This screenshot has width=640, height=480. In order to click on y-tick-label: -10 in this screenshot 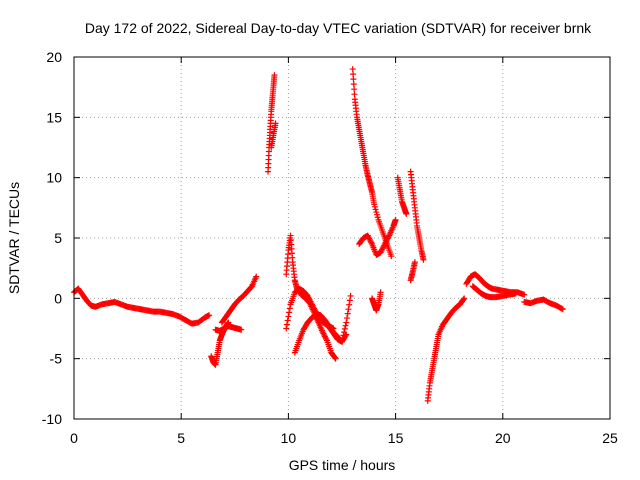, I will do `click(52, 419)`.